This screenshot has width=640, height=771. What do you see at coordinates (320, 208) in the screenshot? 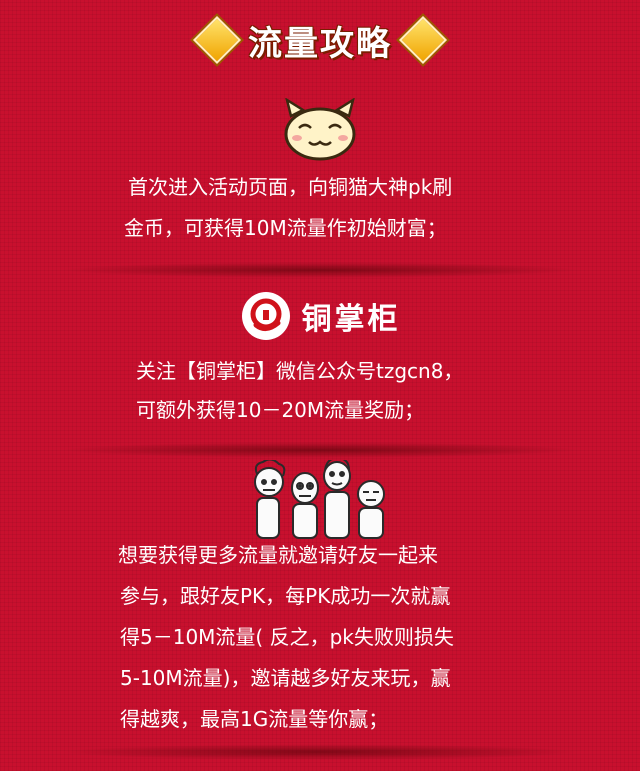
I see `section-1-text: 首次进入活动页面，向铜猫大神pk刷 金币，可获得10M流量作初始财富；` at bounding box center [320, 208].